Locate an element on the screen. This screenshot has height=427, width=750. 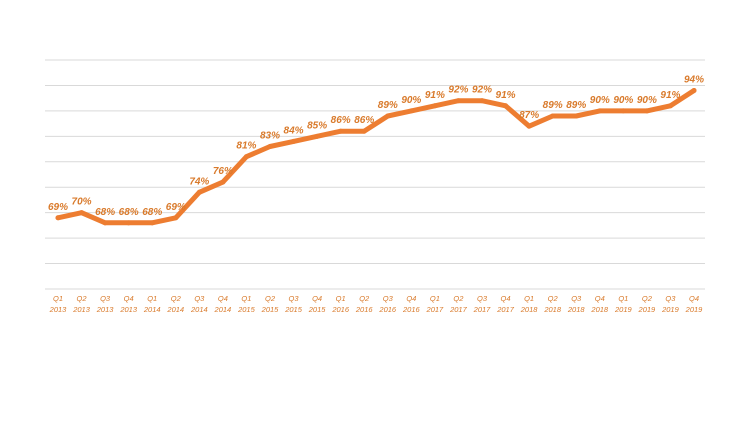
x-tick-label: Q1 2015 is located at coordinates (246, 304).